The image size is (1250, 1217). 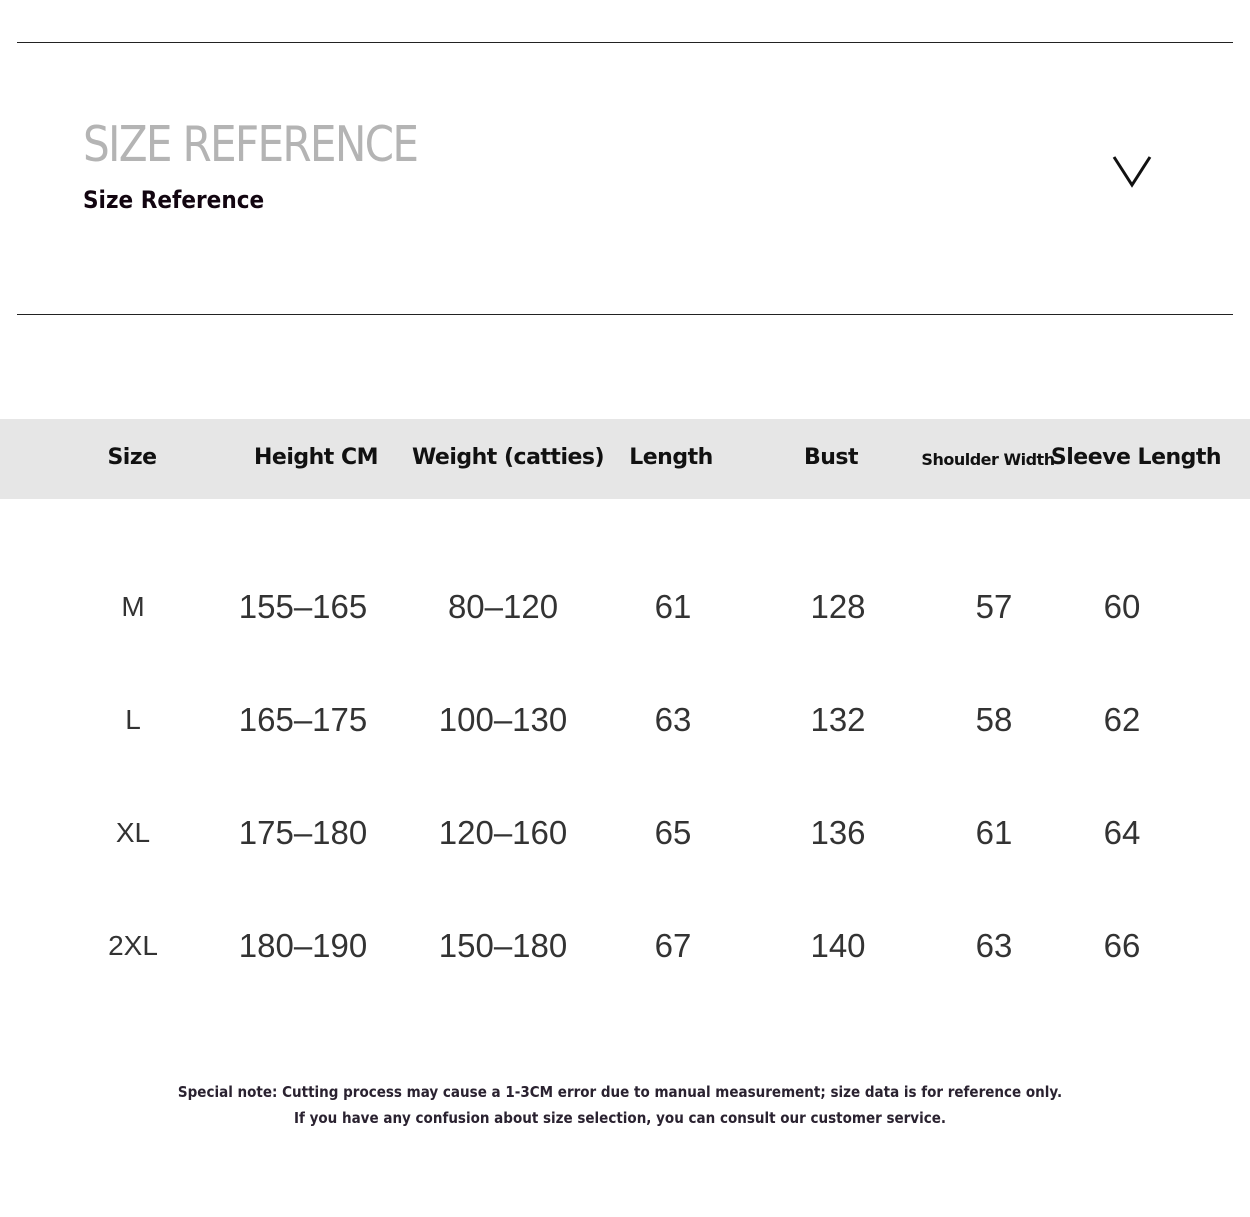 What do you see at coordinates (1122, 945) in the screenshot?
I see `table-cell: 66` at bounding box center [1122, 945].